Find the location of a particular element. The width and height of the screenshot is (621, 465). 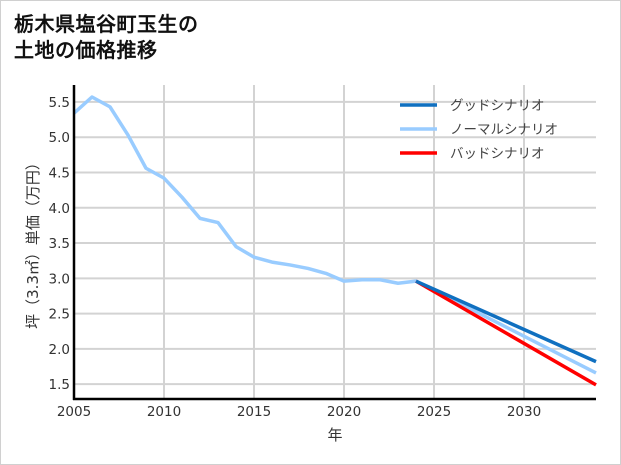

x-tick-label: 2015 is located at coordinates (254, 412).